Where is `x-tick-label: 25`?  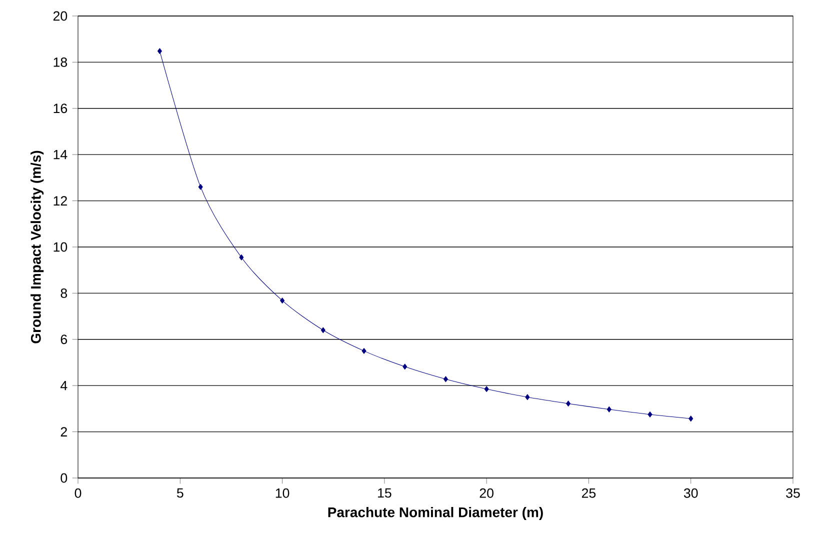 x-tick-label: 25 is located at coordinates (589, 493).